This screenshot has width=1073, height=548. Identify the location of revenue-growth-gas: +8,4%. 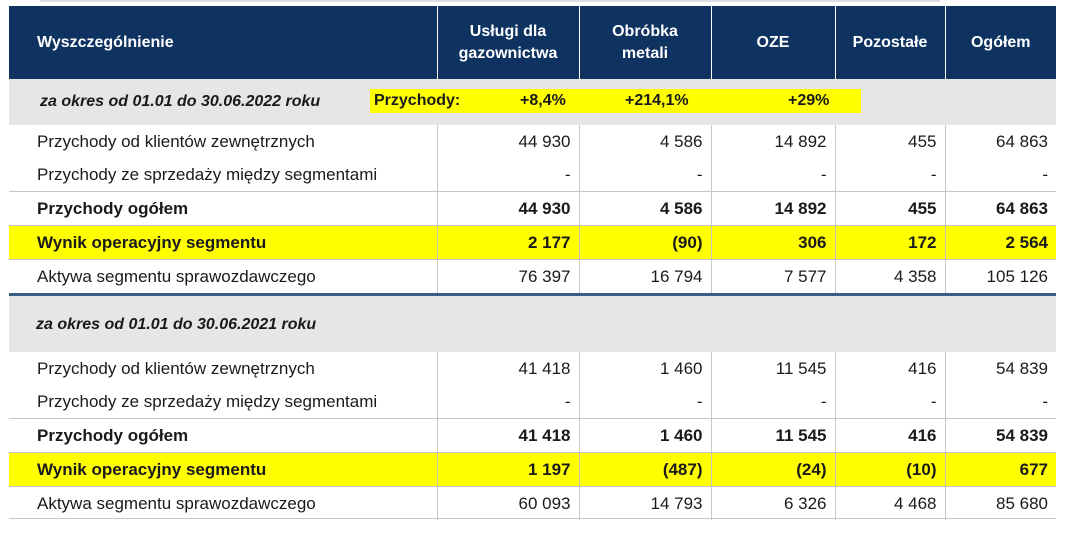
(543, 100).